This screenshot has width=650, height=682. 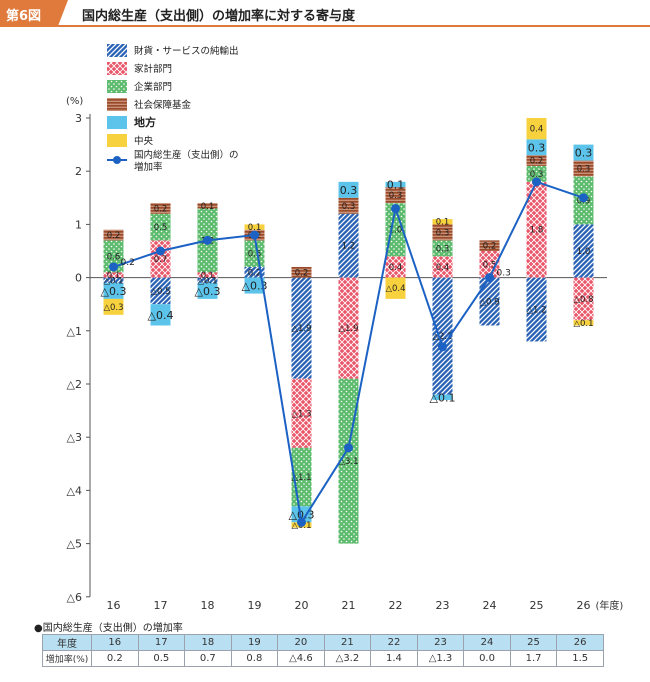 I want to click on bar-value-label: △3.1, so click(x=348, y=462).